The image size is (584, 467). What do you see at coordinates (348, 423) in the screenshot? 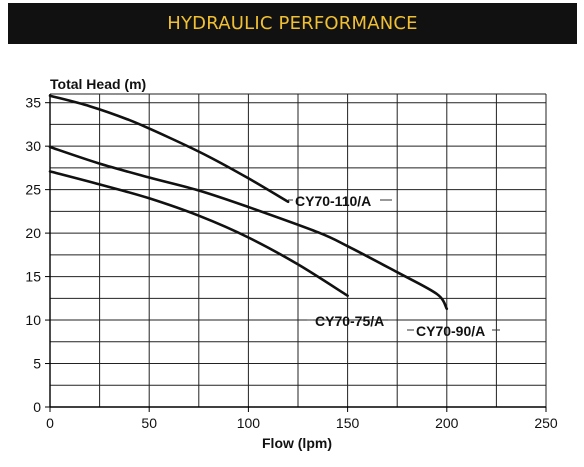
I see `x-tick-label: 150` at bounding box center [348, 423].